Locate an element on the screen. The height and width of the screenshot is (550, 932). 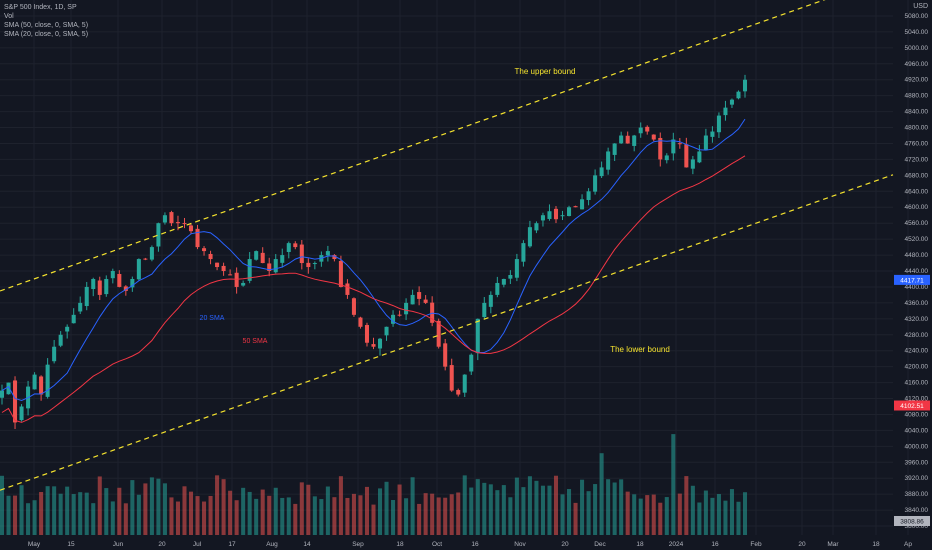
y-tick-label: 4960.00 is located at coordinates (917, 64).